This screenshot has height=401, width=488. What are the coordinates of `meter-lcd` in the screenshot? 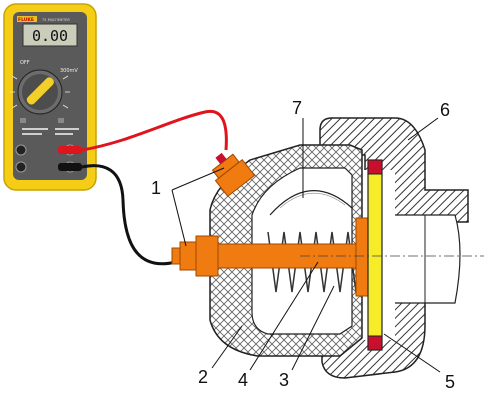 It's located at (50, 35).